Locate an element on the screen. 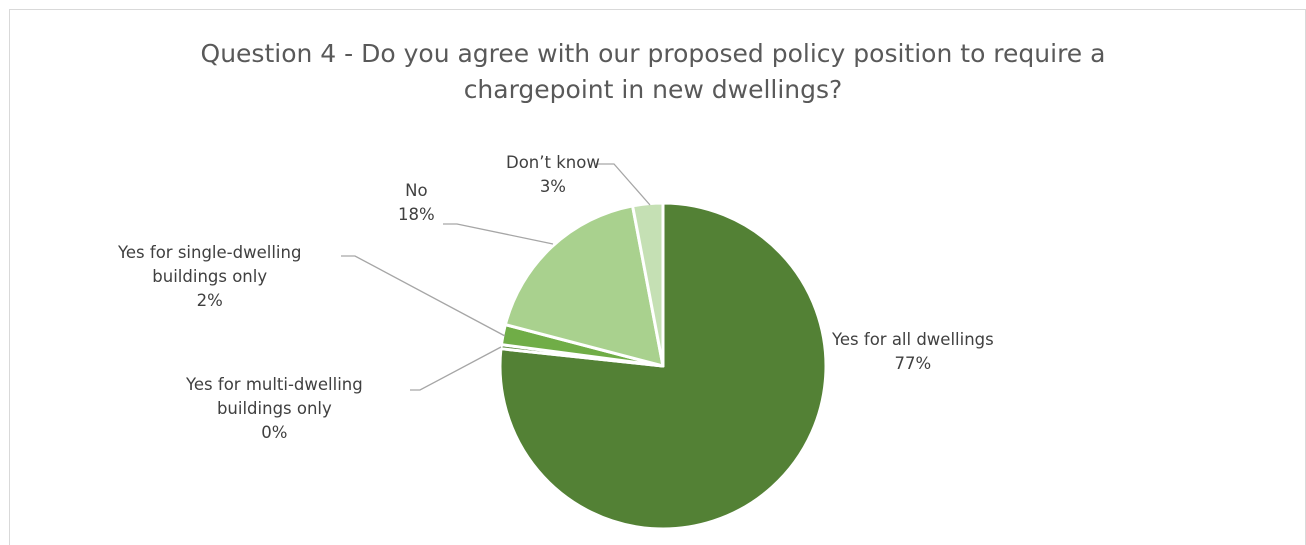  label-yes-all-dwellings-name: Yes for all dwellings is located at coordinates (913, 339).